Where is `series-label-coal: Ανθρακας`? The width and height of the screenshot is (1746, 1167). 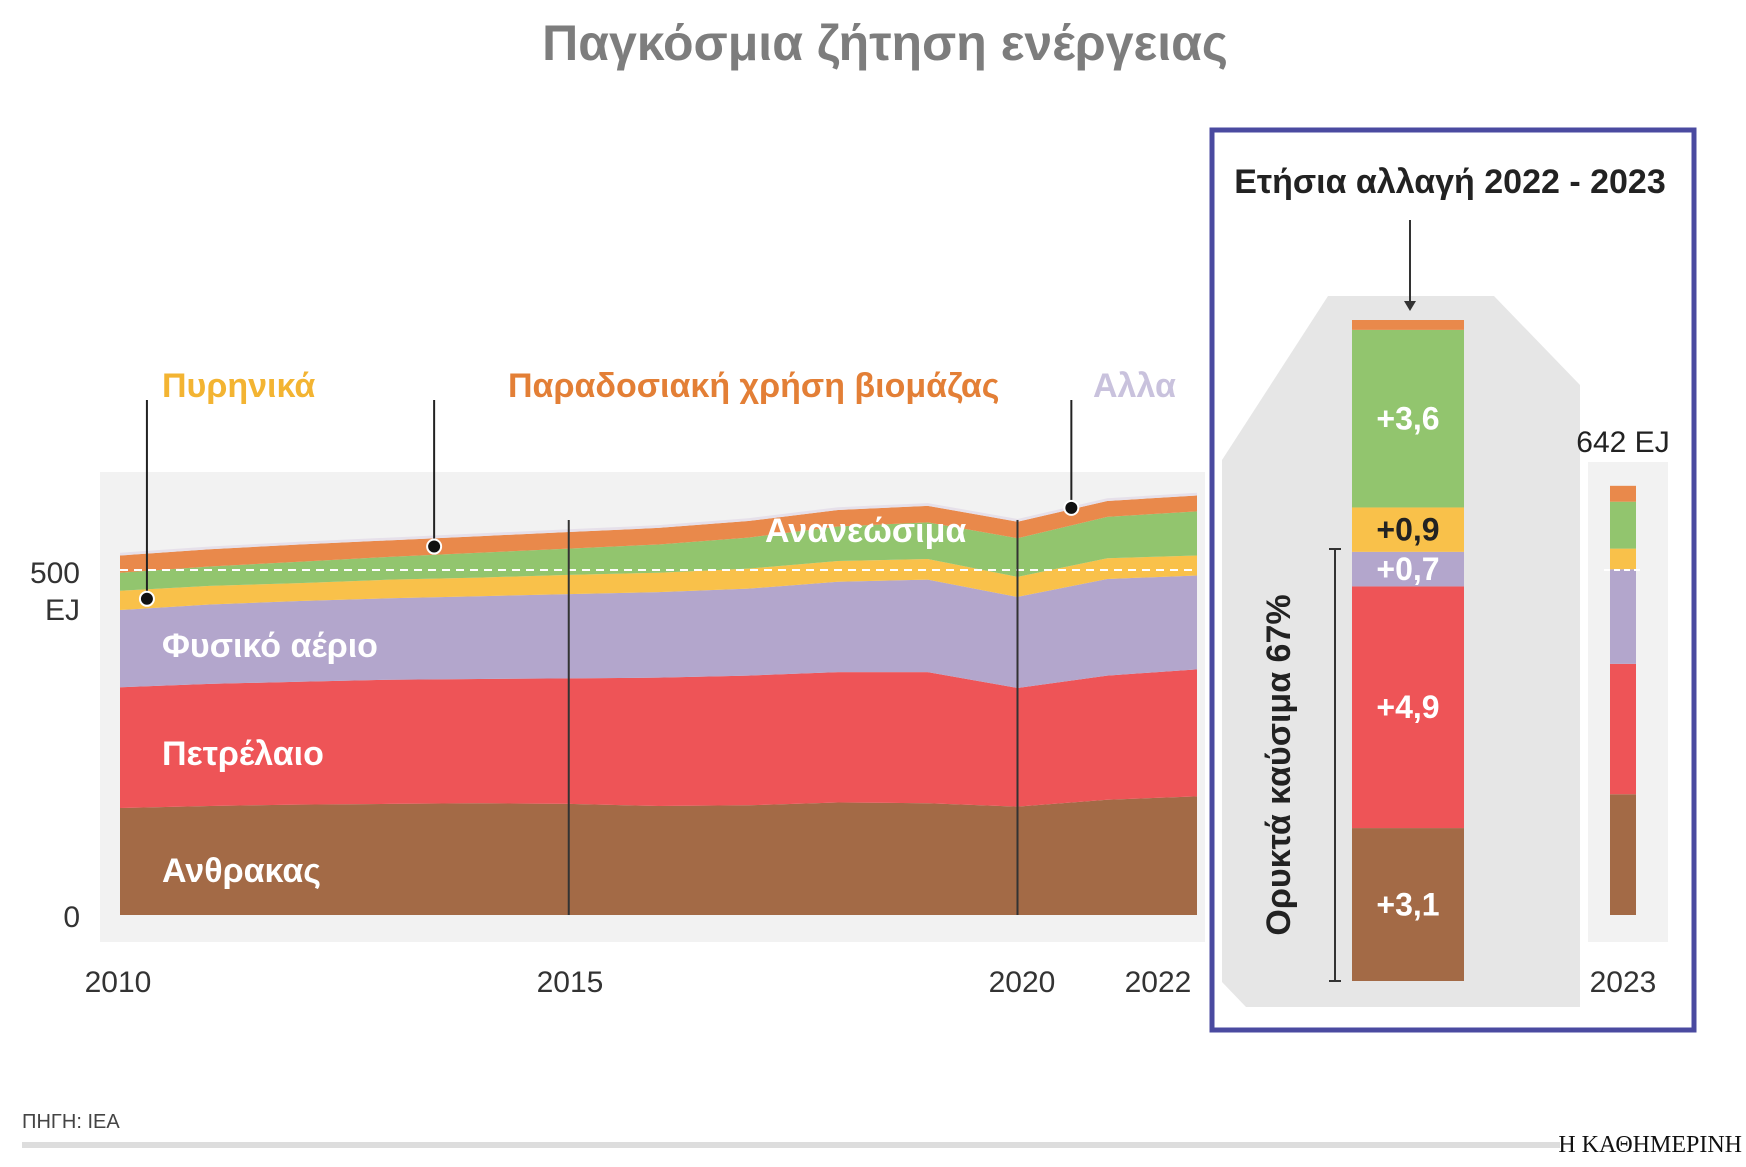 series-label-coal: Ανθρακας is located at coordinates (241, 871).